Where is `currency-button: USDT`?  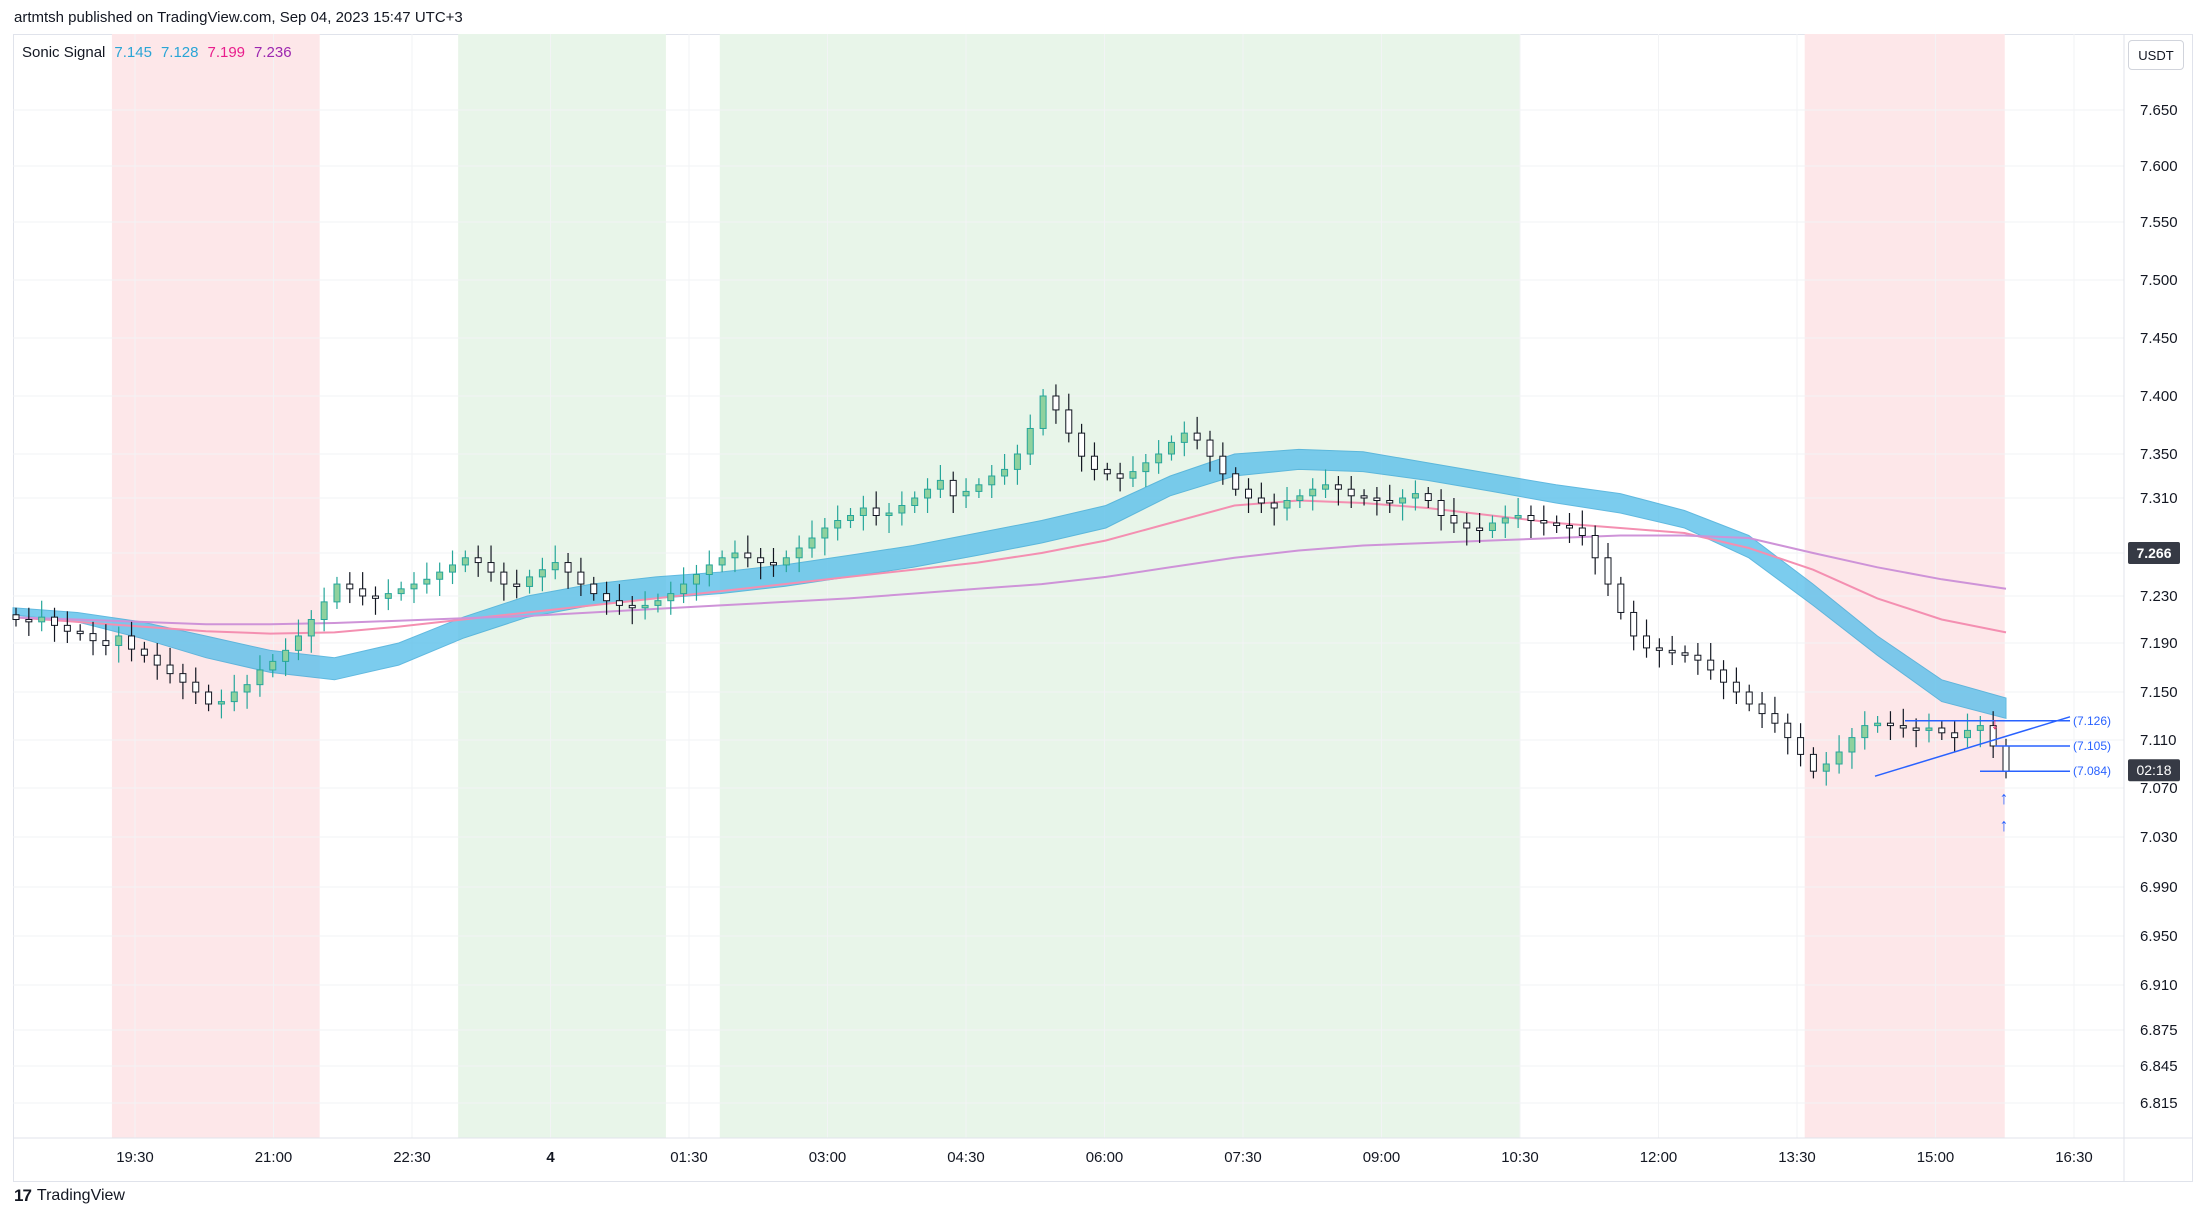
currency-button: USDT is located at coordinates (2156, 55).